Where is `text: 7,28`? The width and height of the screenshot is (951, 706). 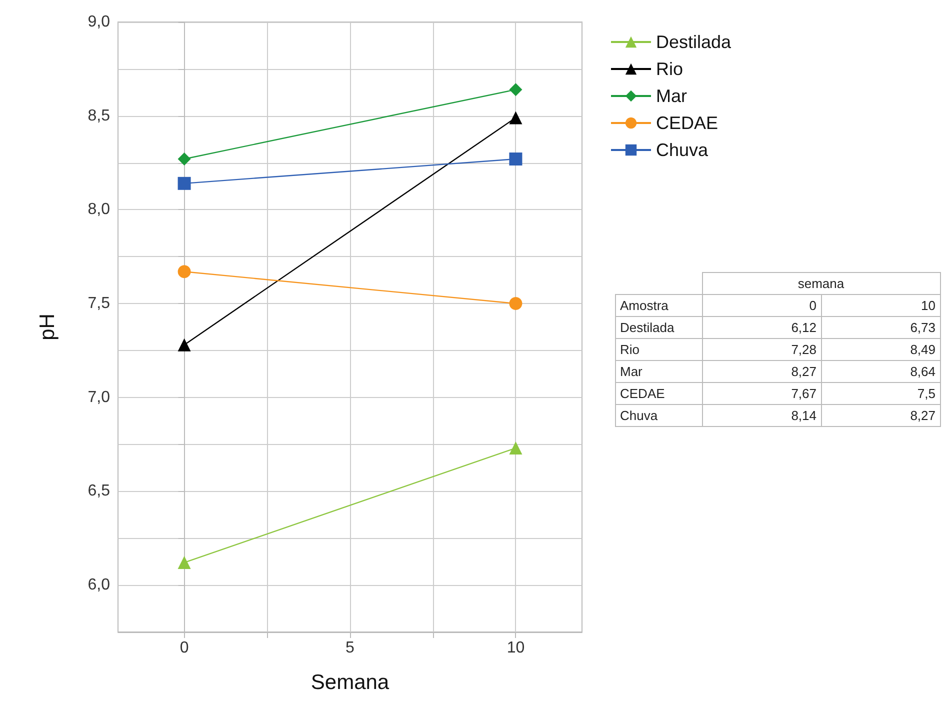
text: 7,28 is located at coordinates (761, 349).